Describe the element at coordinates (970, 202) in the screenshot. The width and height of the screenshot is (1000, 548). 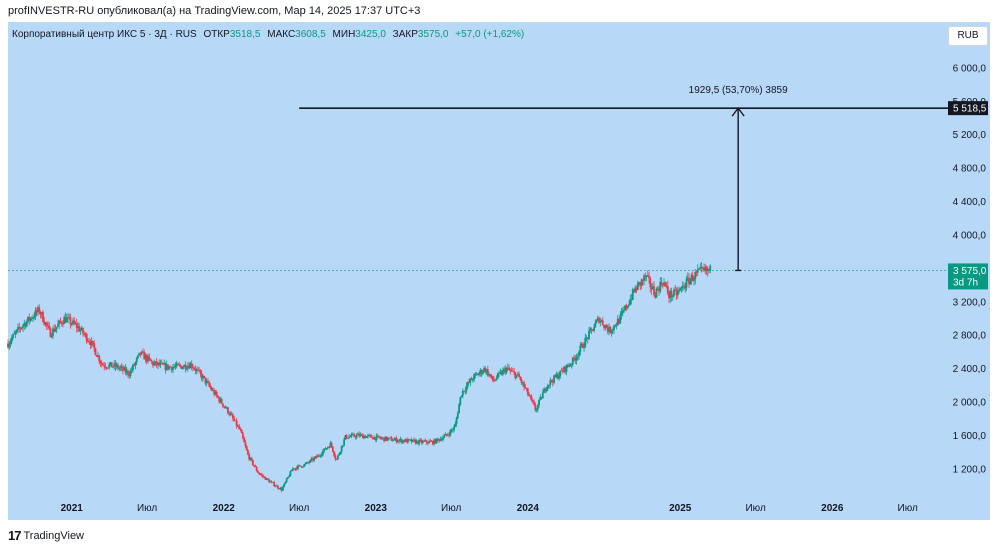
I see `y-tick-label: 4 400,0` at that location.